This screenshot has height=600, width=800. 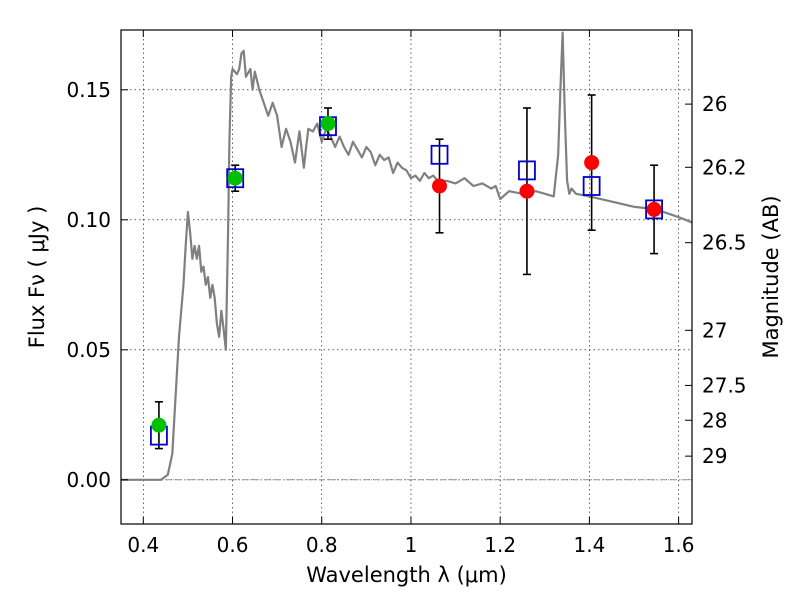 I want to click on y2-tick-label: 27.5, so click(x=724, y=385).